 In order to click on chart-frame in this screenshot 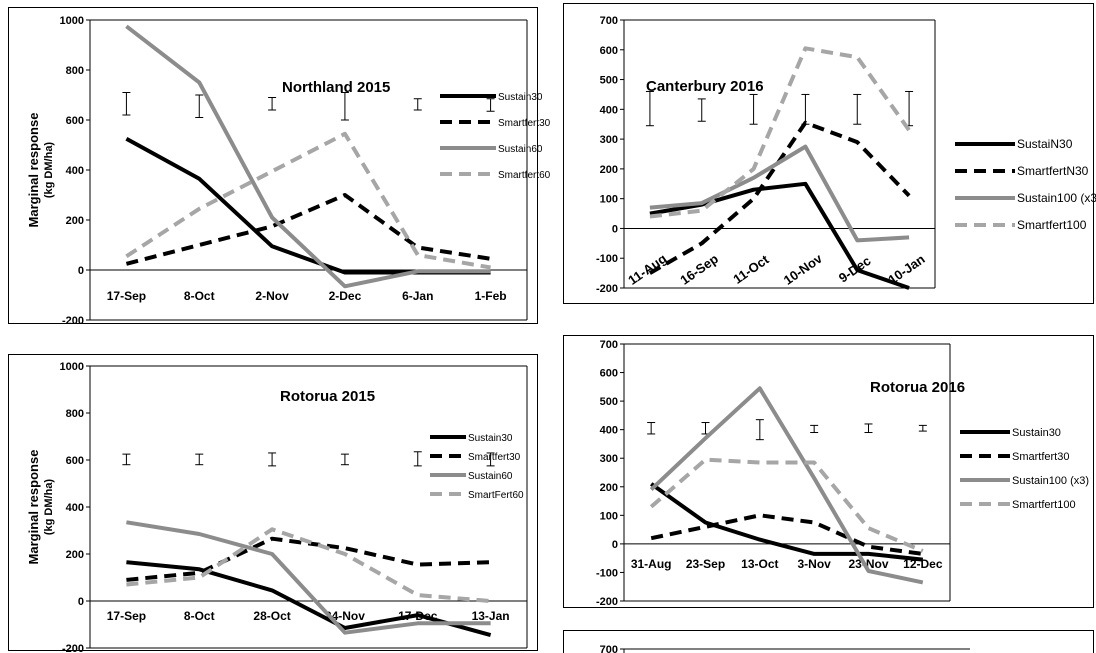, I will do `click(828, 641)`.